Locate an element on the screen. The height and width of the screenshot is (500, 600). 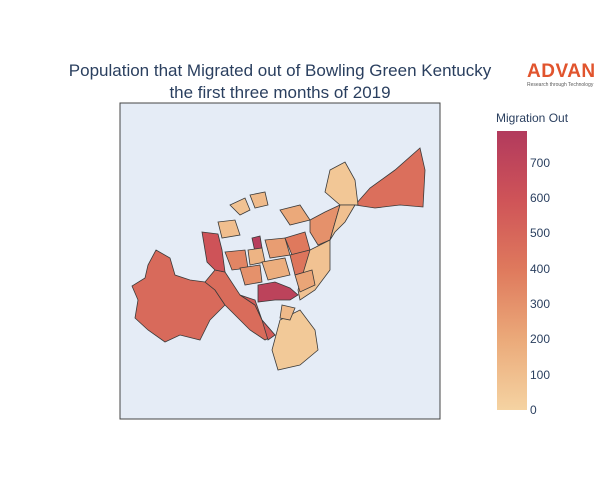
colorbar-tick-label: 700 is located at coordinates (540, 162).